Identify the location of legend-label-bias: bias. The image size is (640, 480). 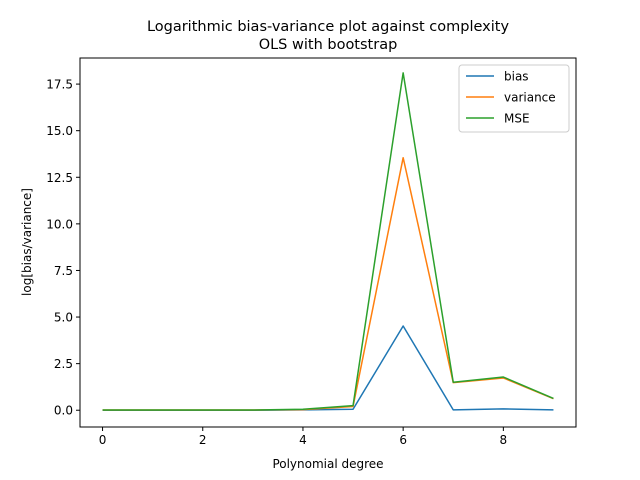
(516, 77).